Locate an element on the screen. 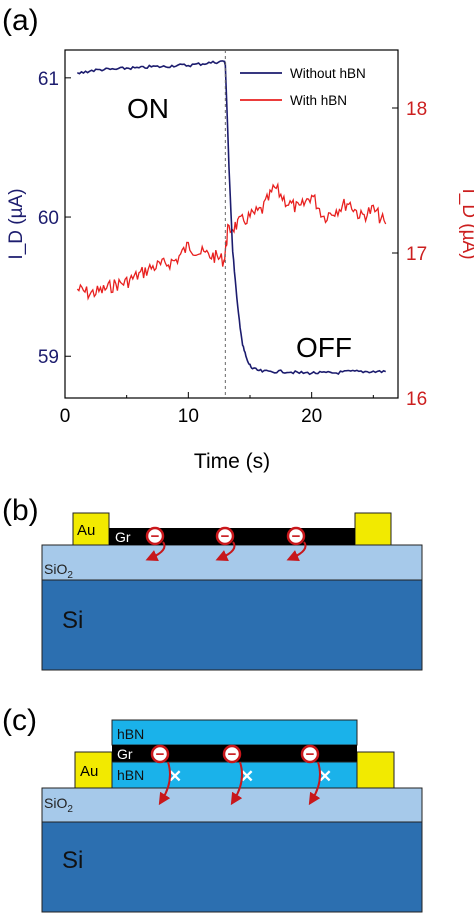 The height and width of the screenshot is (914, 474). panel-label-c: (c) is located at coordinates (19, 720).